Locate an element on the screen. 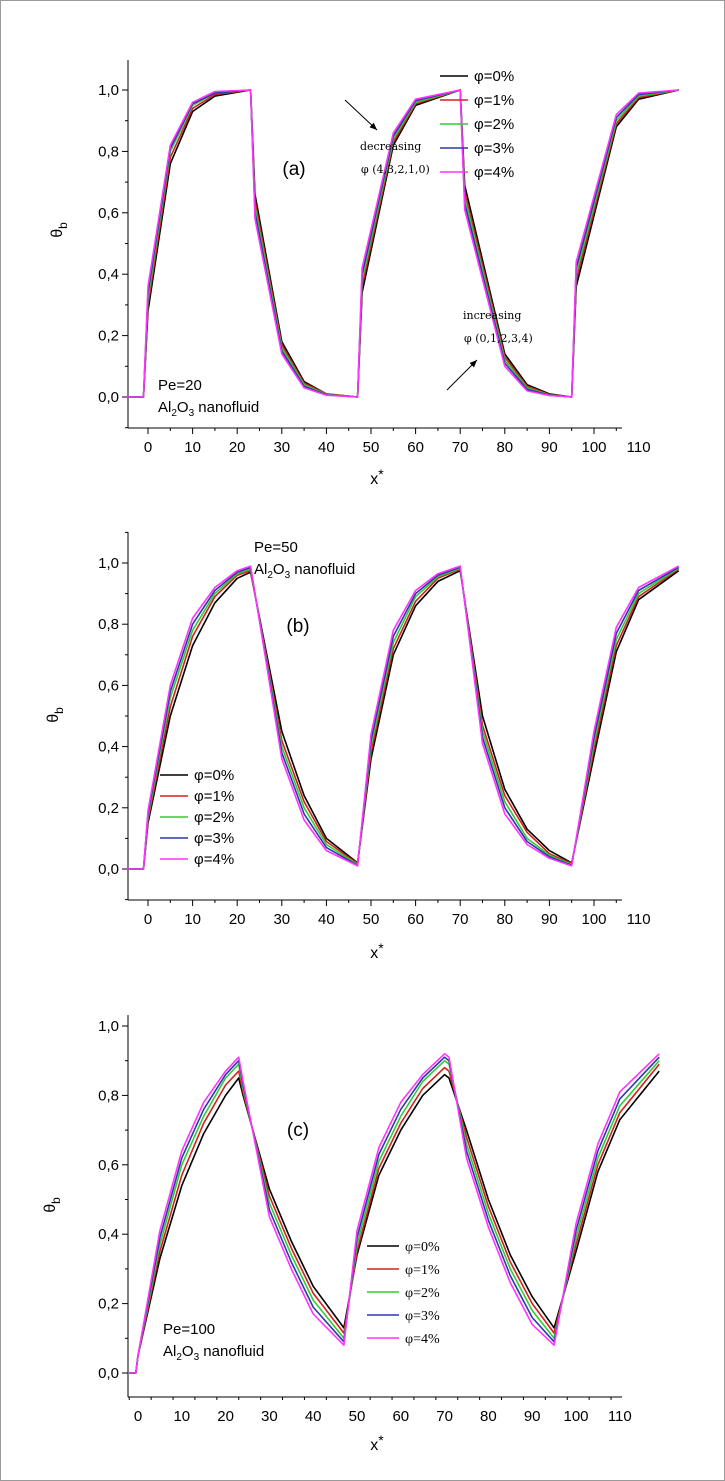  panel-label: (c) is located at coordinates (298, 1130).